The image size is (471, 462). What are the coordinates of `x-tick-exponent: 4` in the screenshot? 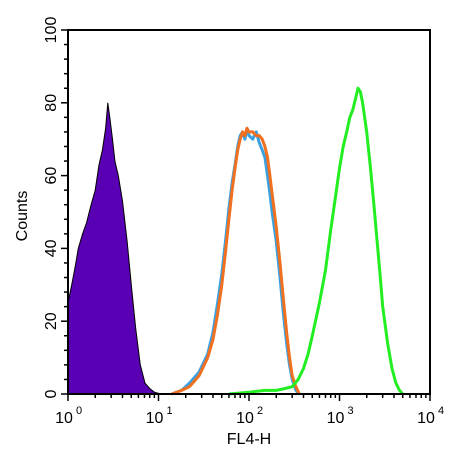 It's located at (441, 411).